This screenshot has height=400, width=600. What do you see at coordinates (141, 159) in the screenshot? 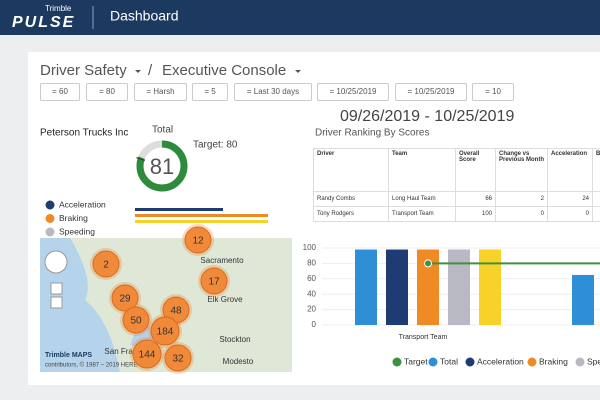
I see `gauge-target` at bounding box center [141, 159].